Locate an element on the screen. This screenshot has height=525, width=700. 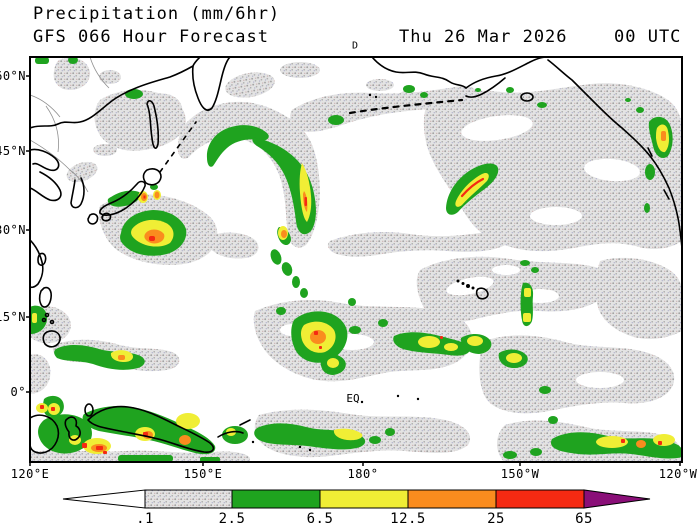
lon-label-180: 180° is located at coordinates (363, 474).